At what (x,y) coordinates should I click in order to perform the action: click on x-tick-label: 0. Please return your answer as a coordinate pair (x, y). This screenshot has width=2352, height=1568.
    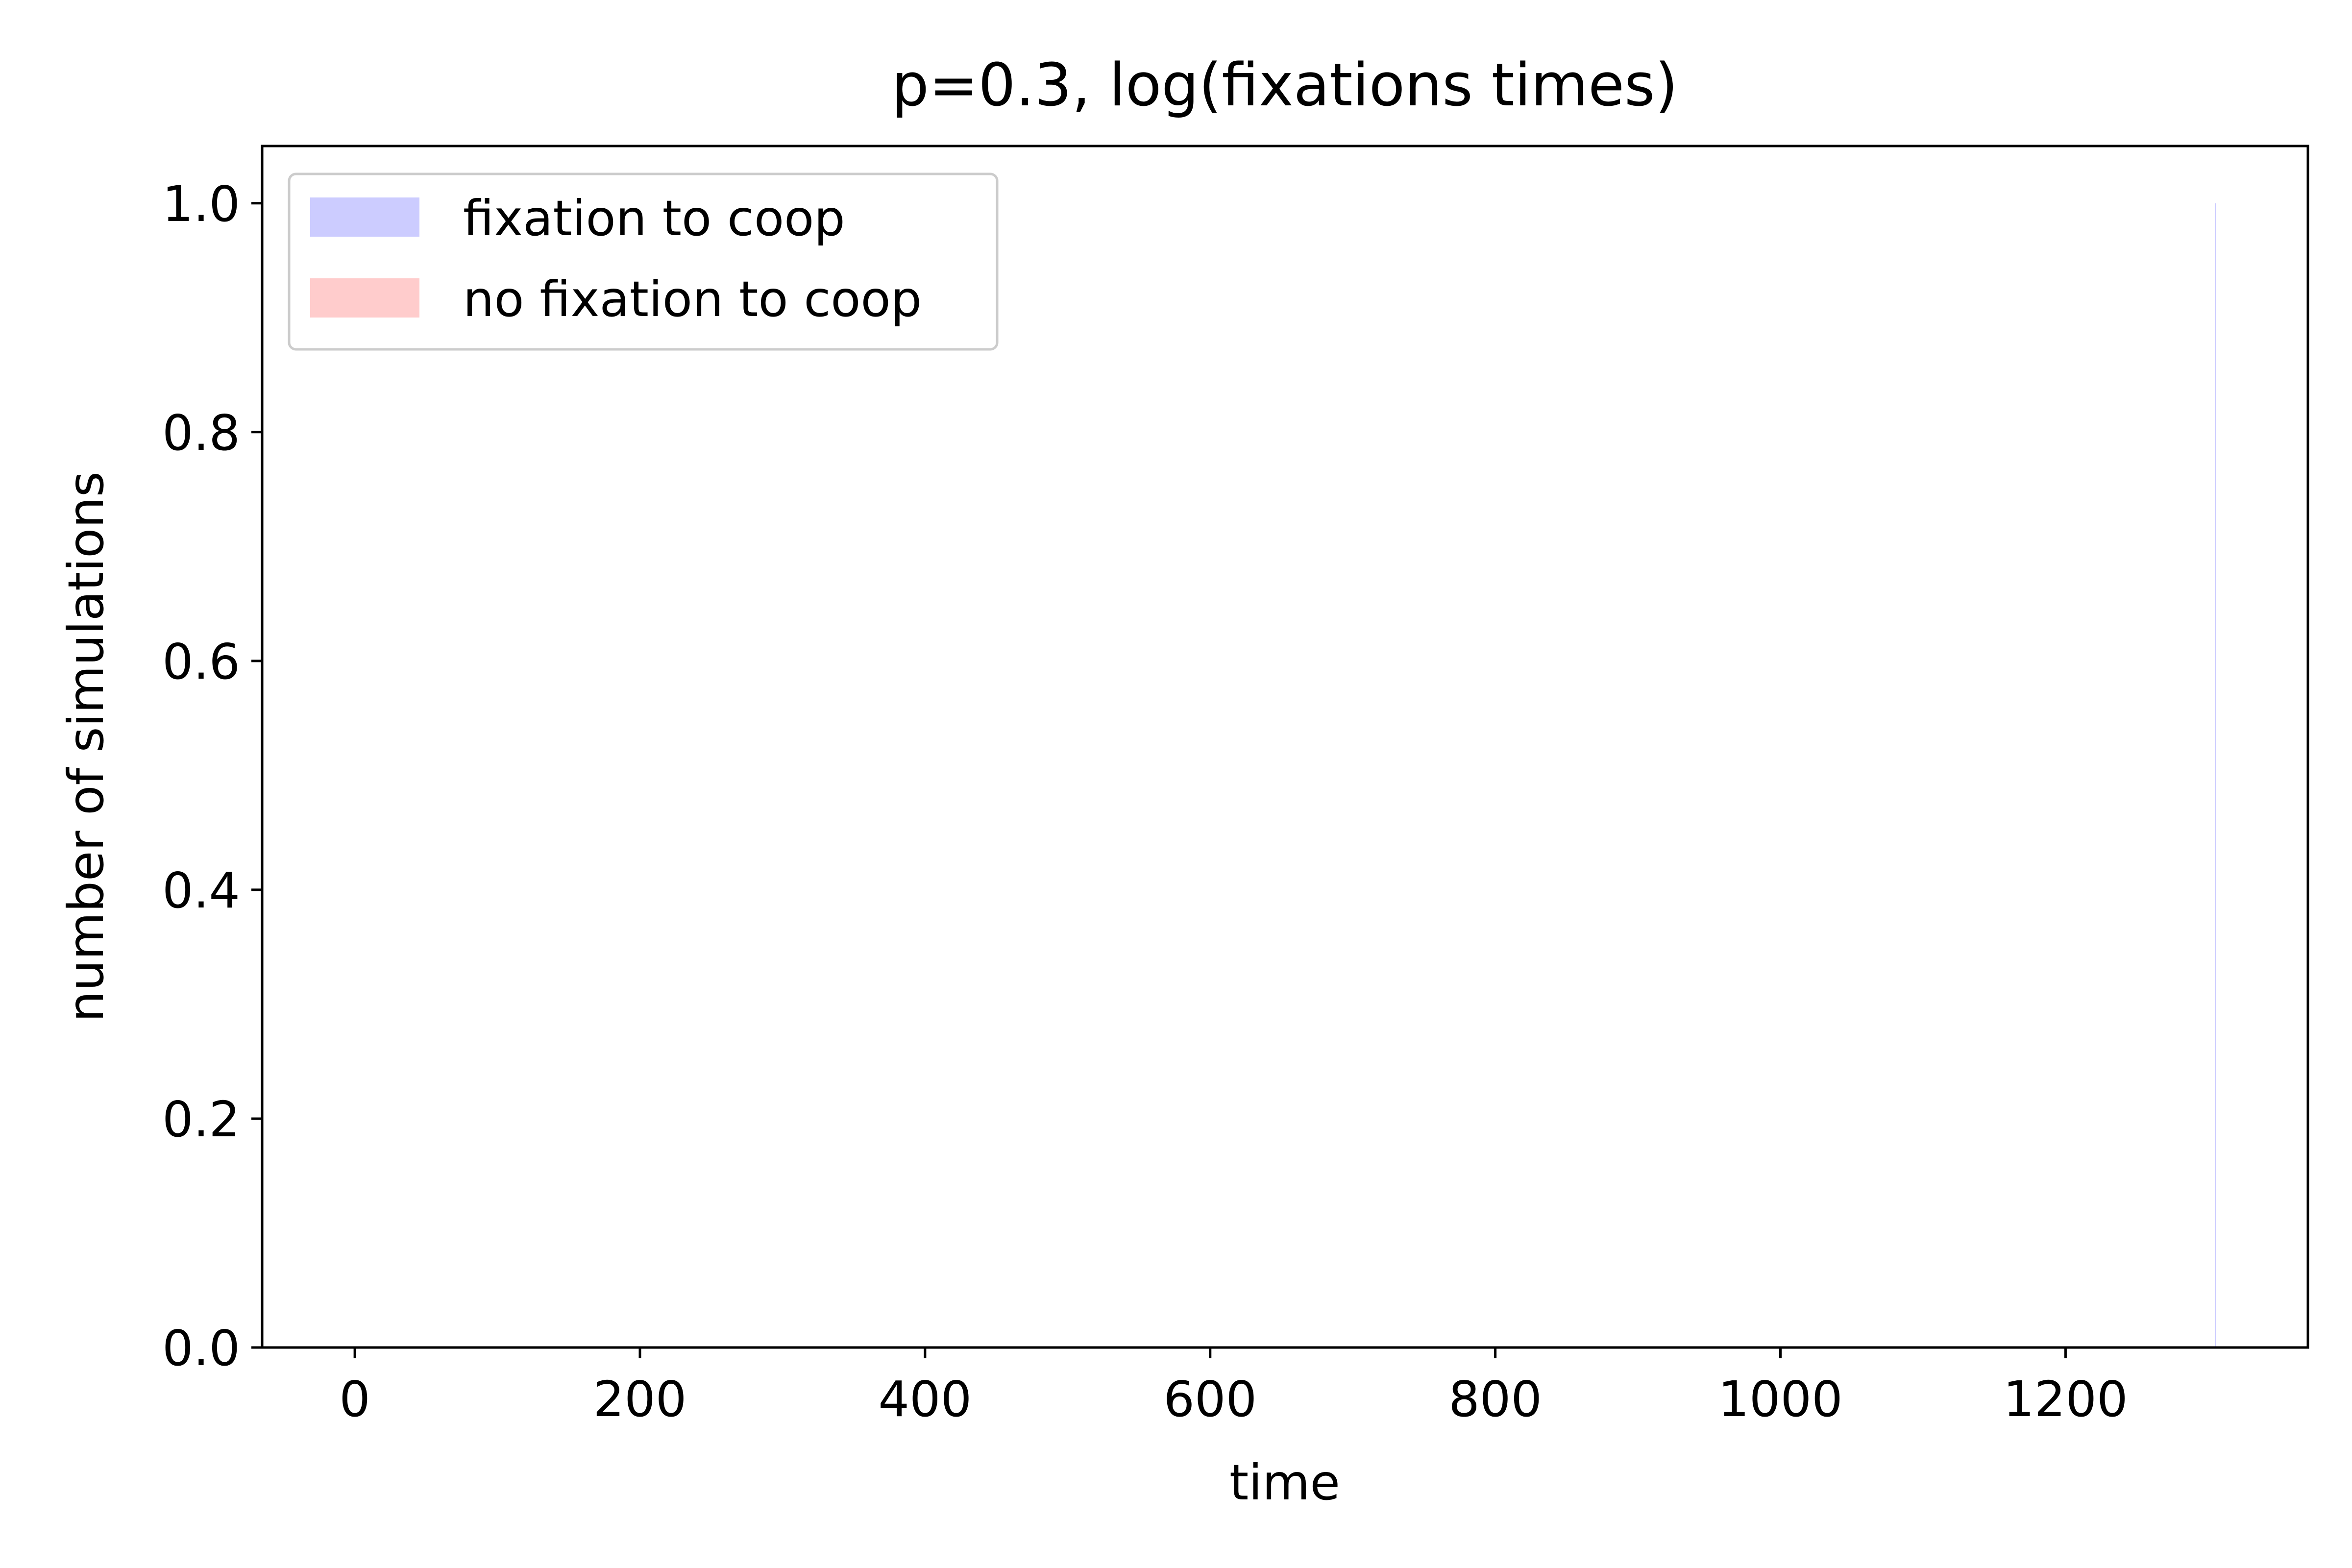
    Looking at the image, I should click on (354, 1399).